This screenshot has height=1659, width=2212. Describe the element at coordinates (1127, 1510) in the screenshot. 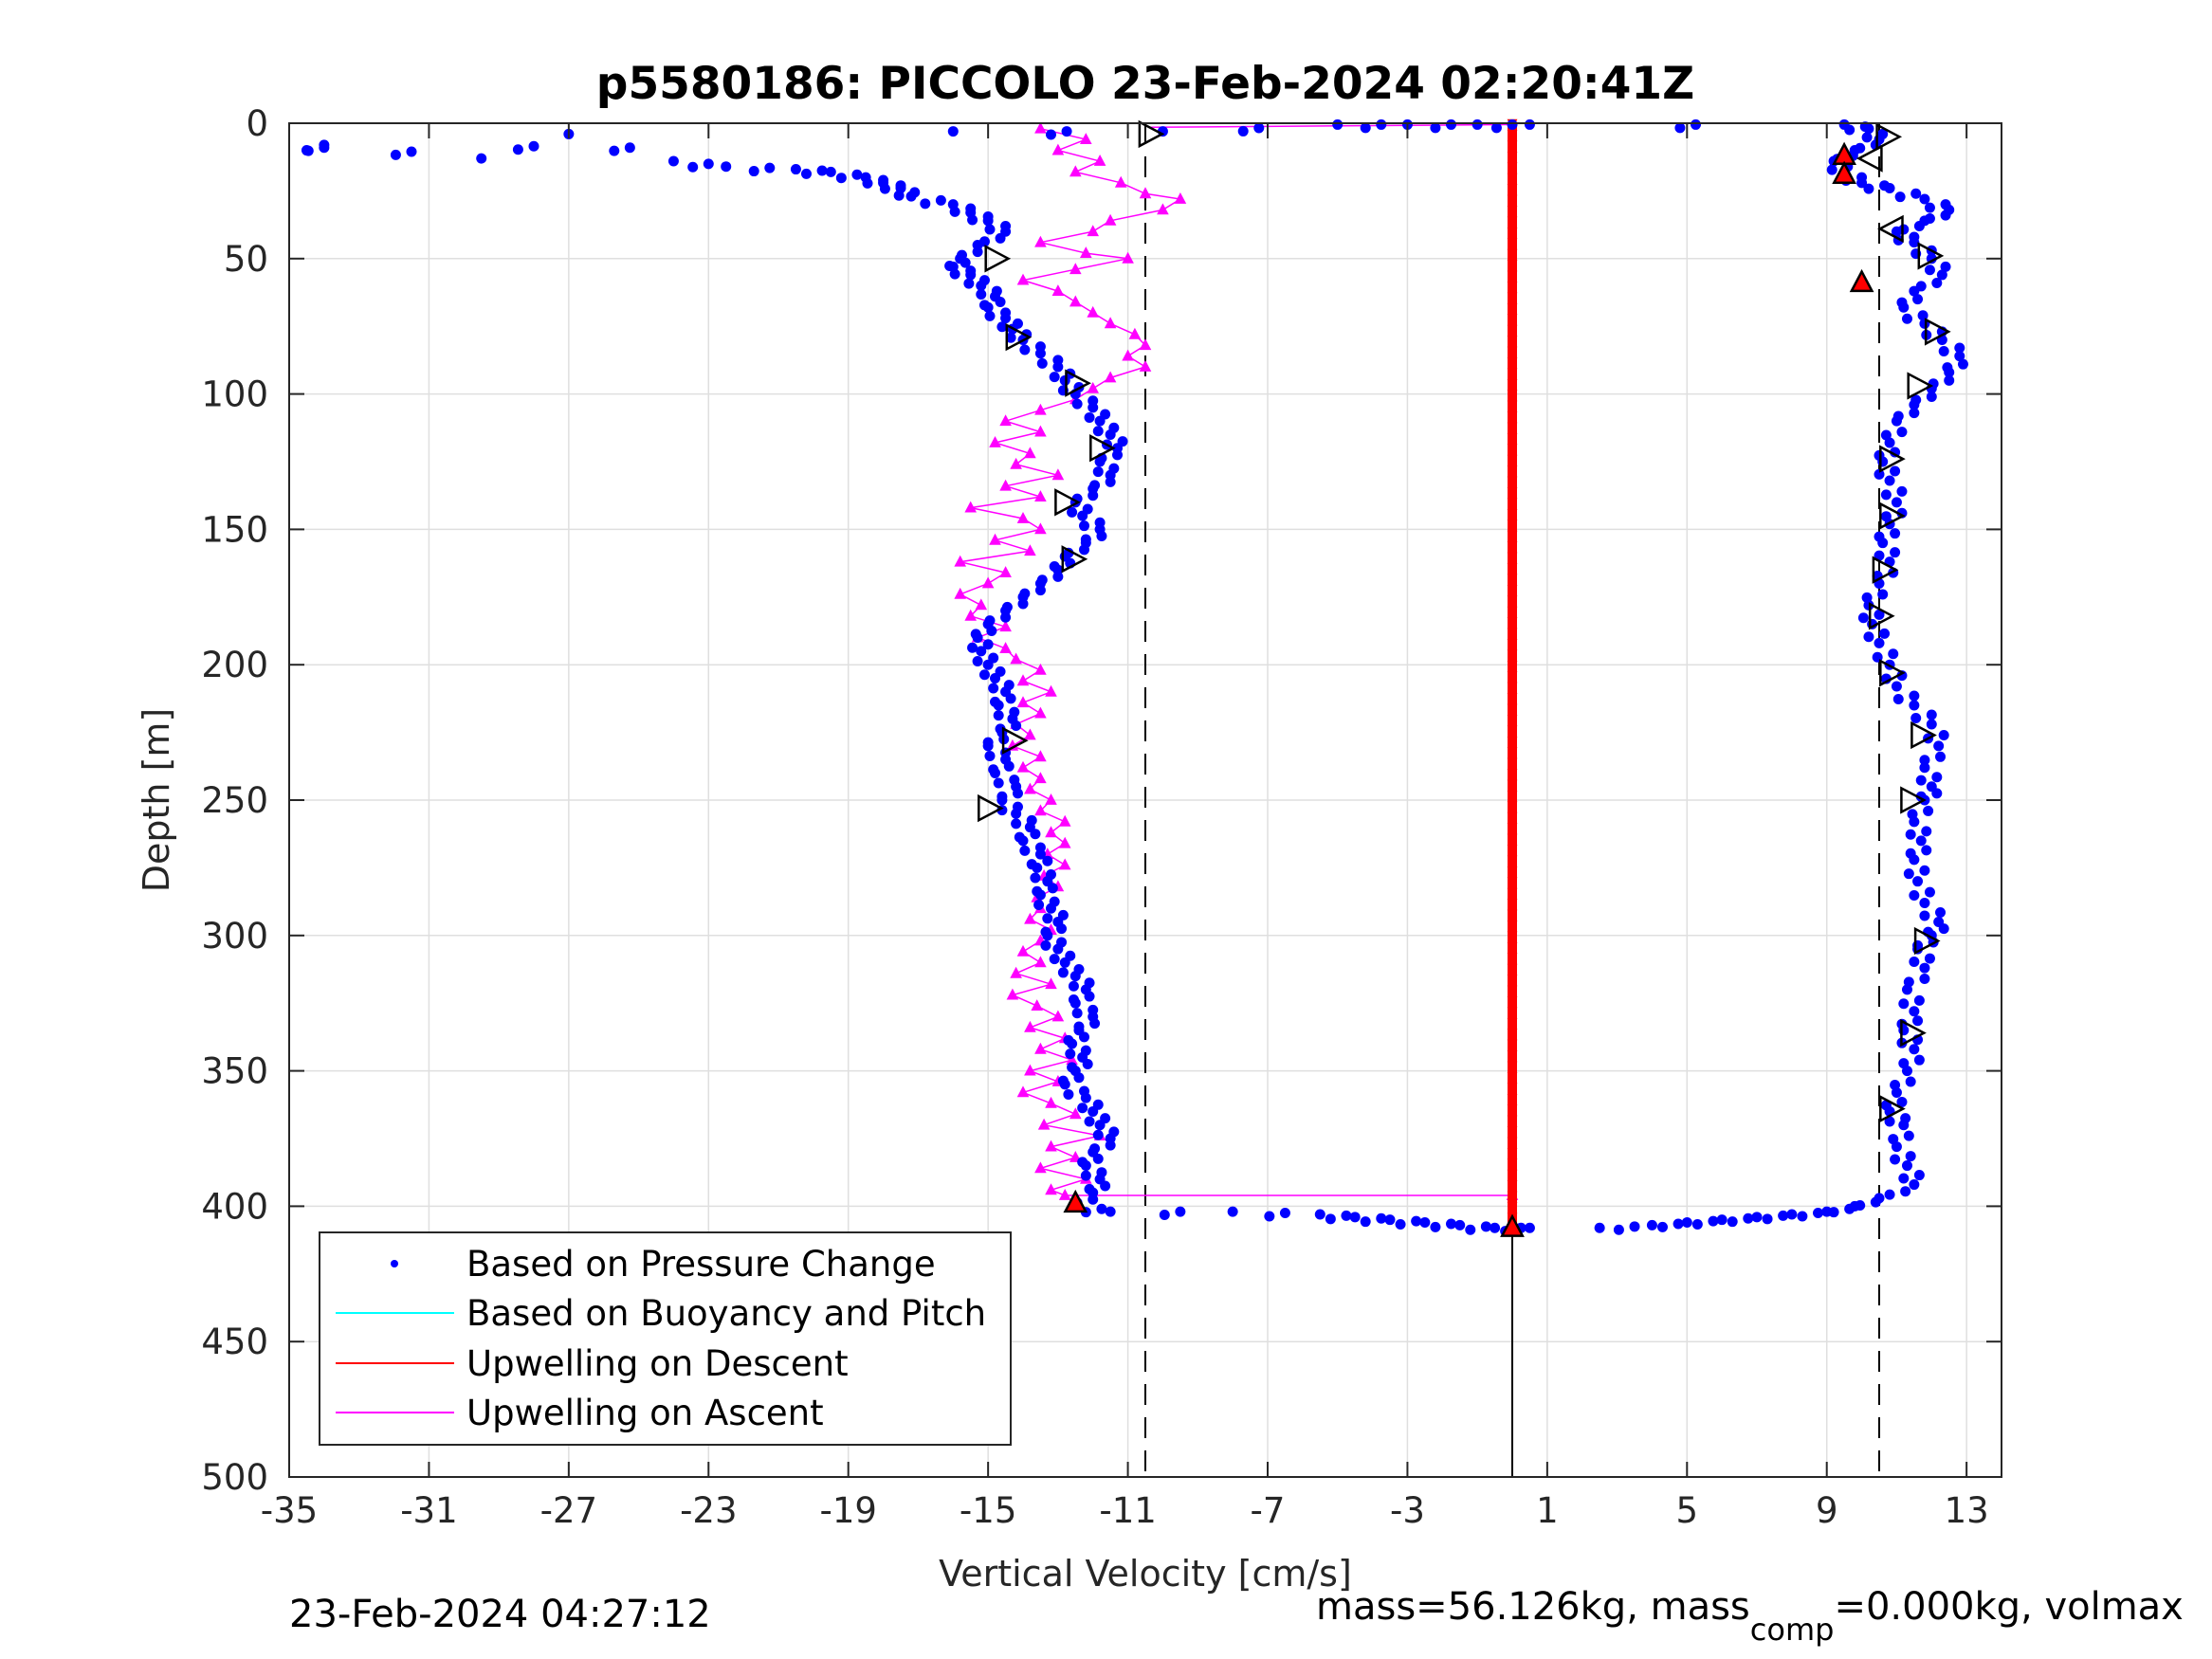

I see `x-tick-label: -11` at that location.